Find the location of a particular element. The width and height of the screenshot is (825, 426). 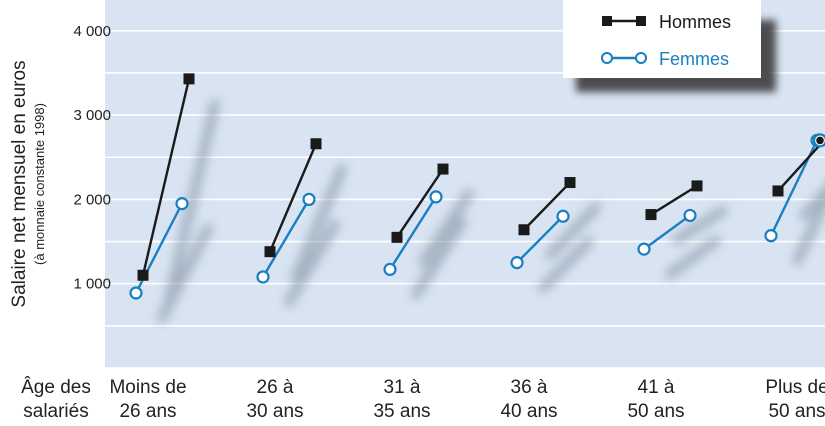

y-tick-label: 3 000 is located at coordinates (92, 115).